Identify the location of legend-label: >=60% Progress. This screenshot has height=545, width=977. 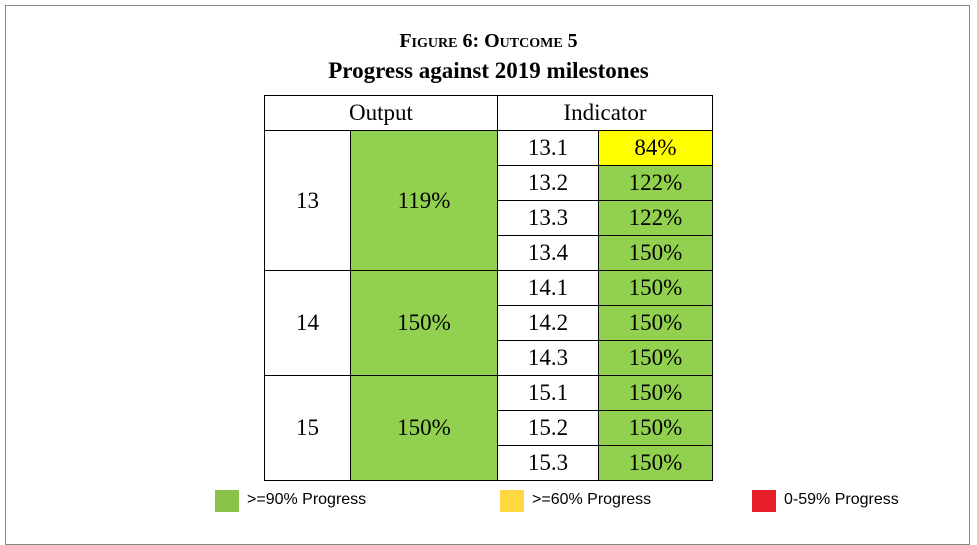
(592, 499).